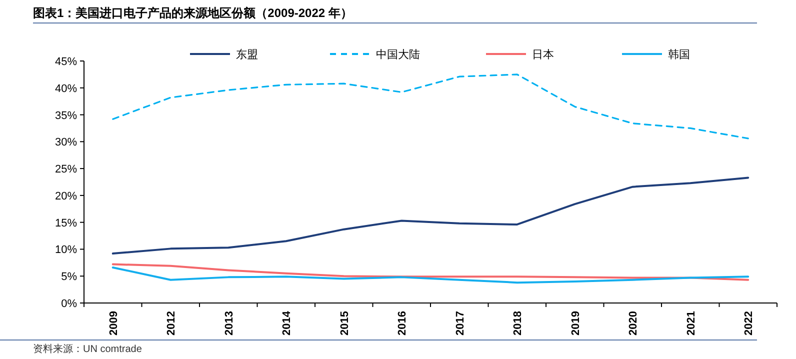 The width and height of the screenshot is (796, 359). What do you see at coordinates (66, 223) in the screenshot?
I see `y-tick-label: 15%` at bounding box center [66, 223].